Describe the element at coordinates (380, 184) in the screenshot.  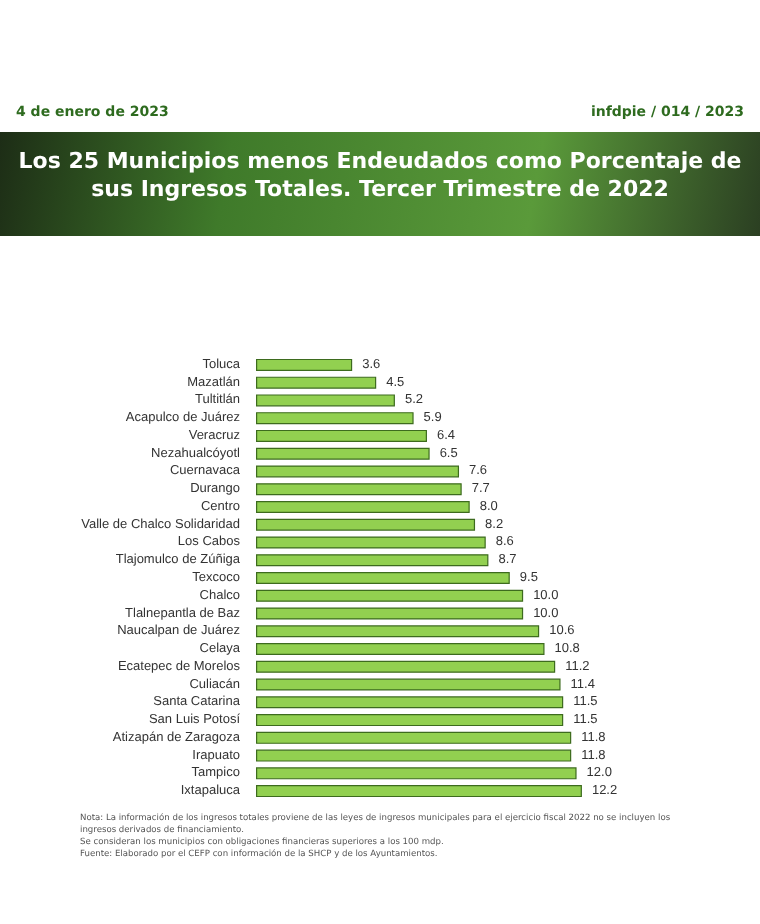
I see `chart-title: Los 25 Municipios menos Endeudados como Porcentaje de sus Ingresos Totales. Tercer Trimestre de 2022` at that location.